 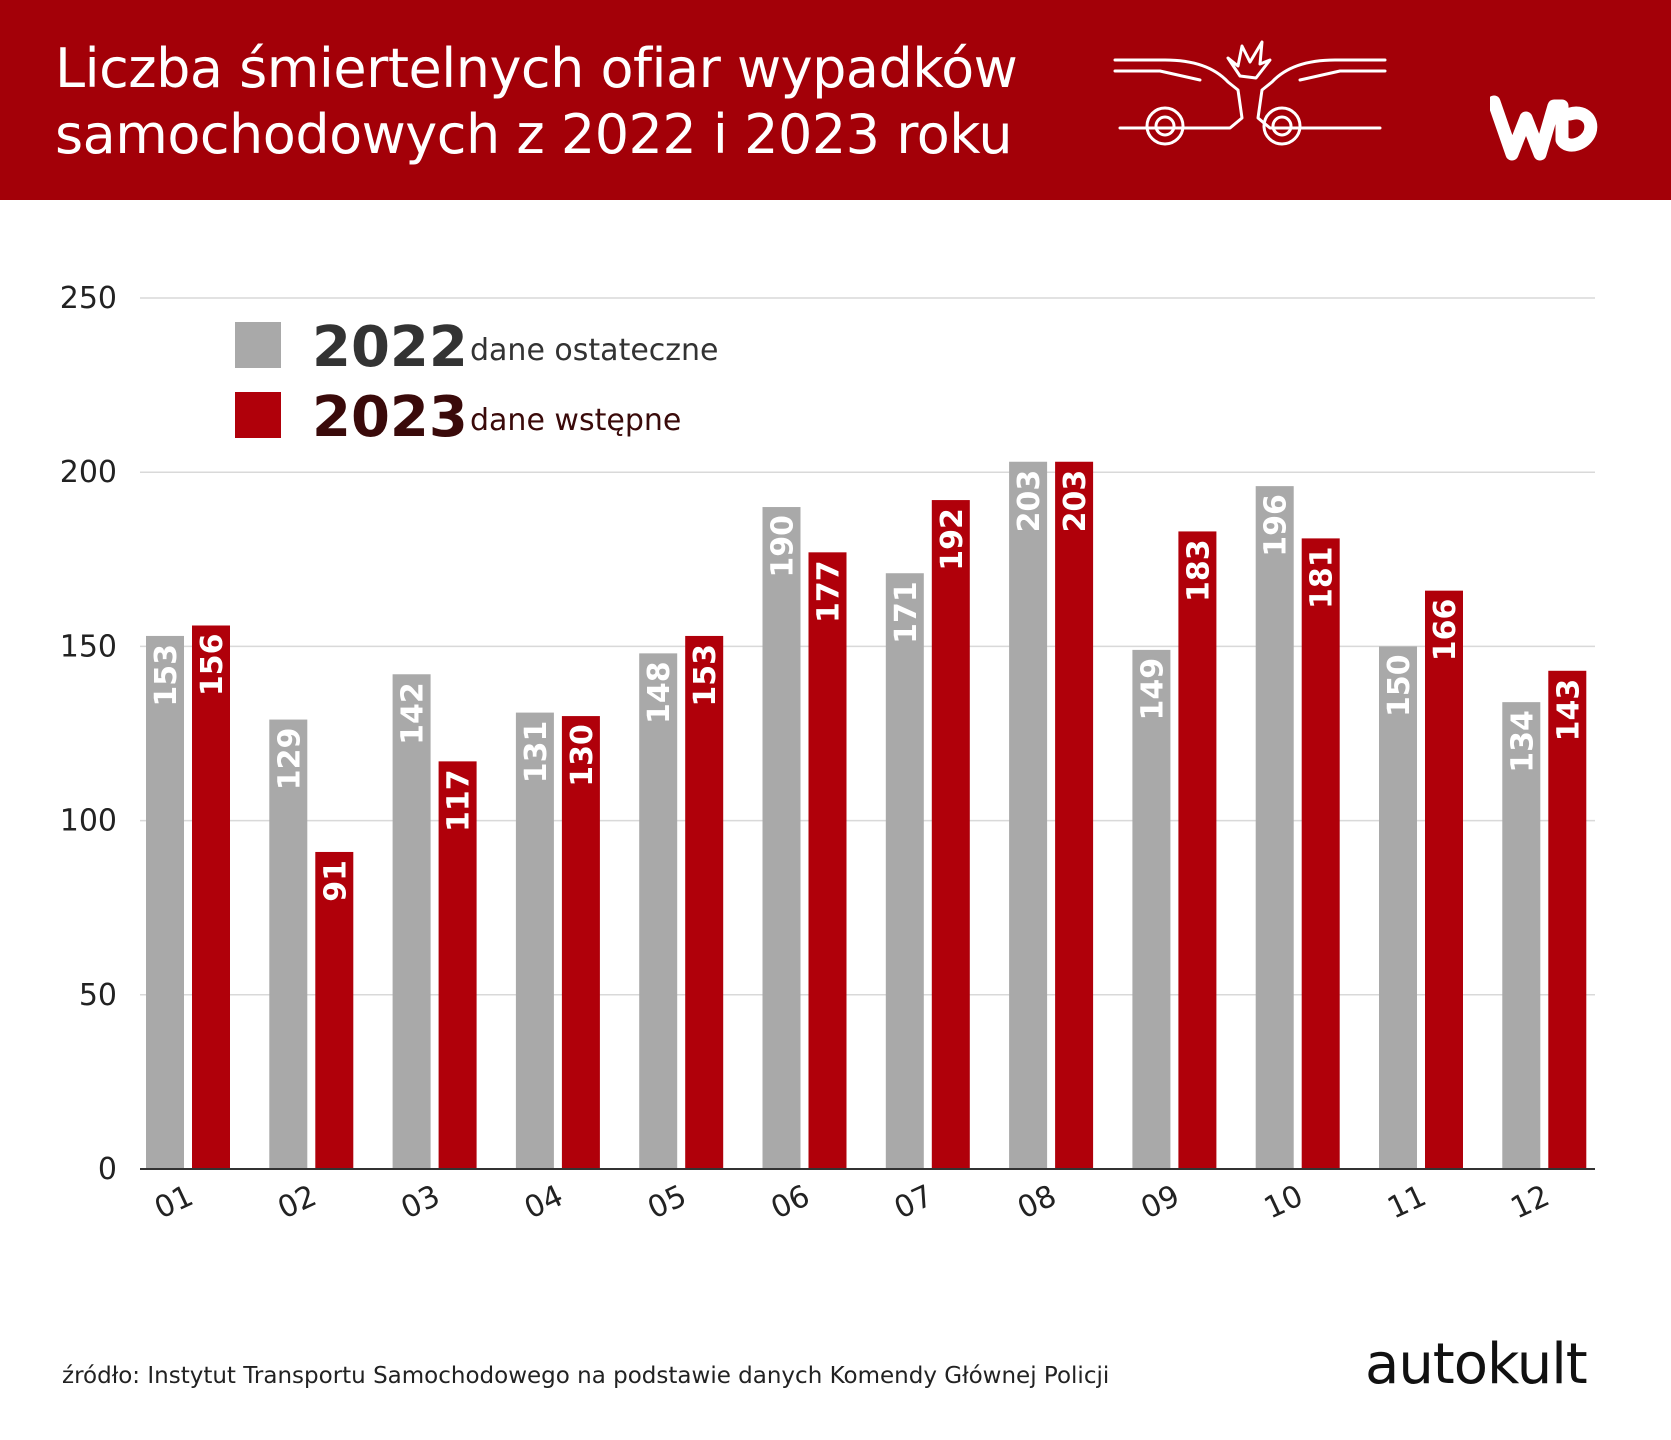 I want to click on title-line-1: Liczba śmiertelnych ofiar wypadków, so click(x=536, y=68).